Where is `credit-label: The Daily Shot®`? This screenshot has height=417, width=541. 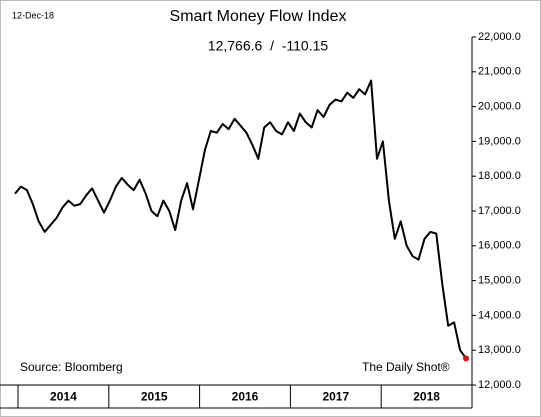 credit-label: The Daily Shot® is located at coordinates (406, 367).